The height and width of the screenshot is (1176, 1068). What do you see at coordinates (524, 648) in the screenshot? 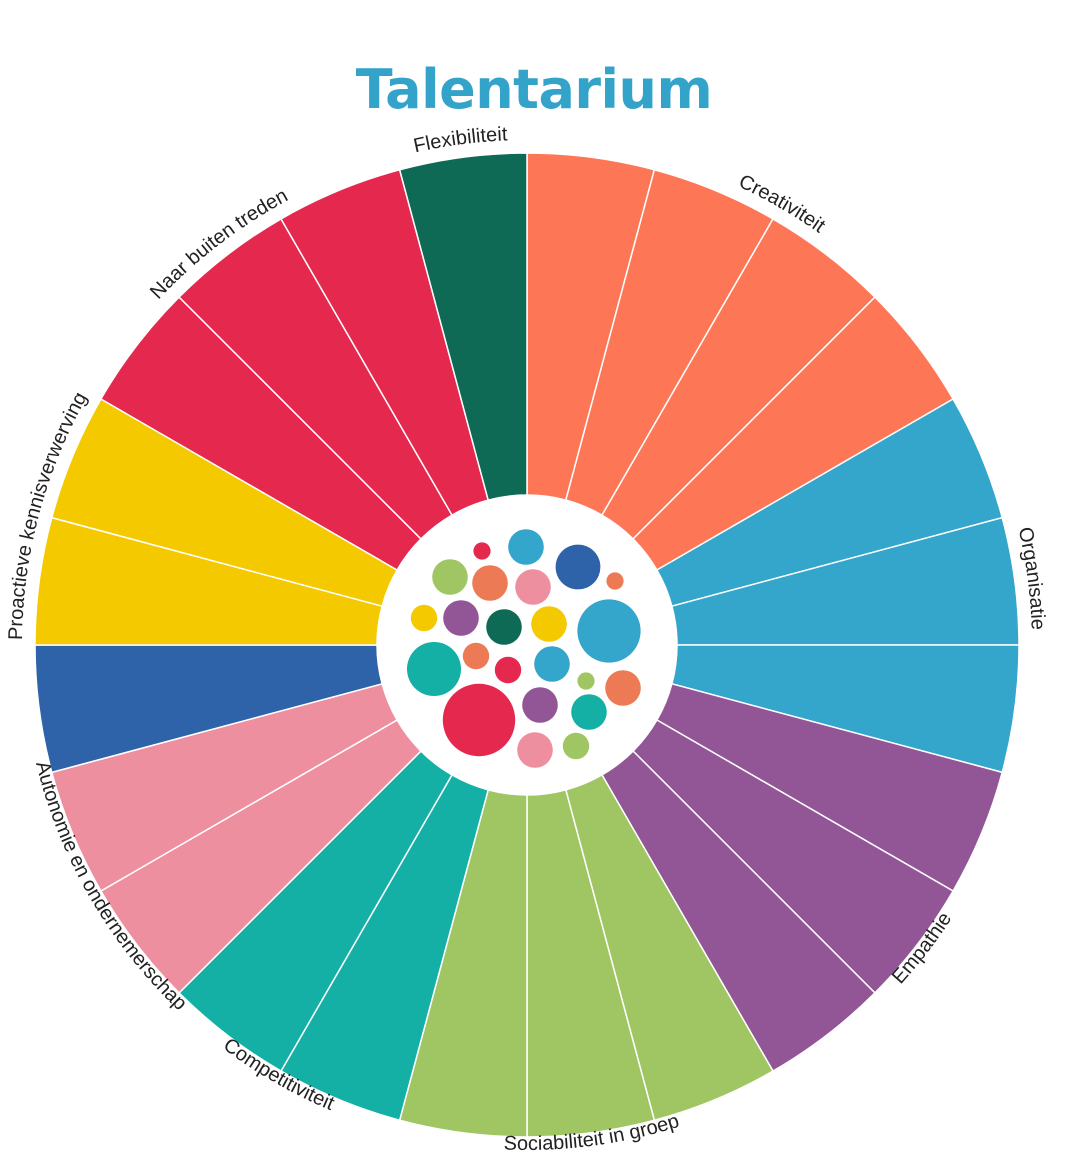
I see `center-bubbles` at bounding box center [524, 648].